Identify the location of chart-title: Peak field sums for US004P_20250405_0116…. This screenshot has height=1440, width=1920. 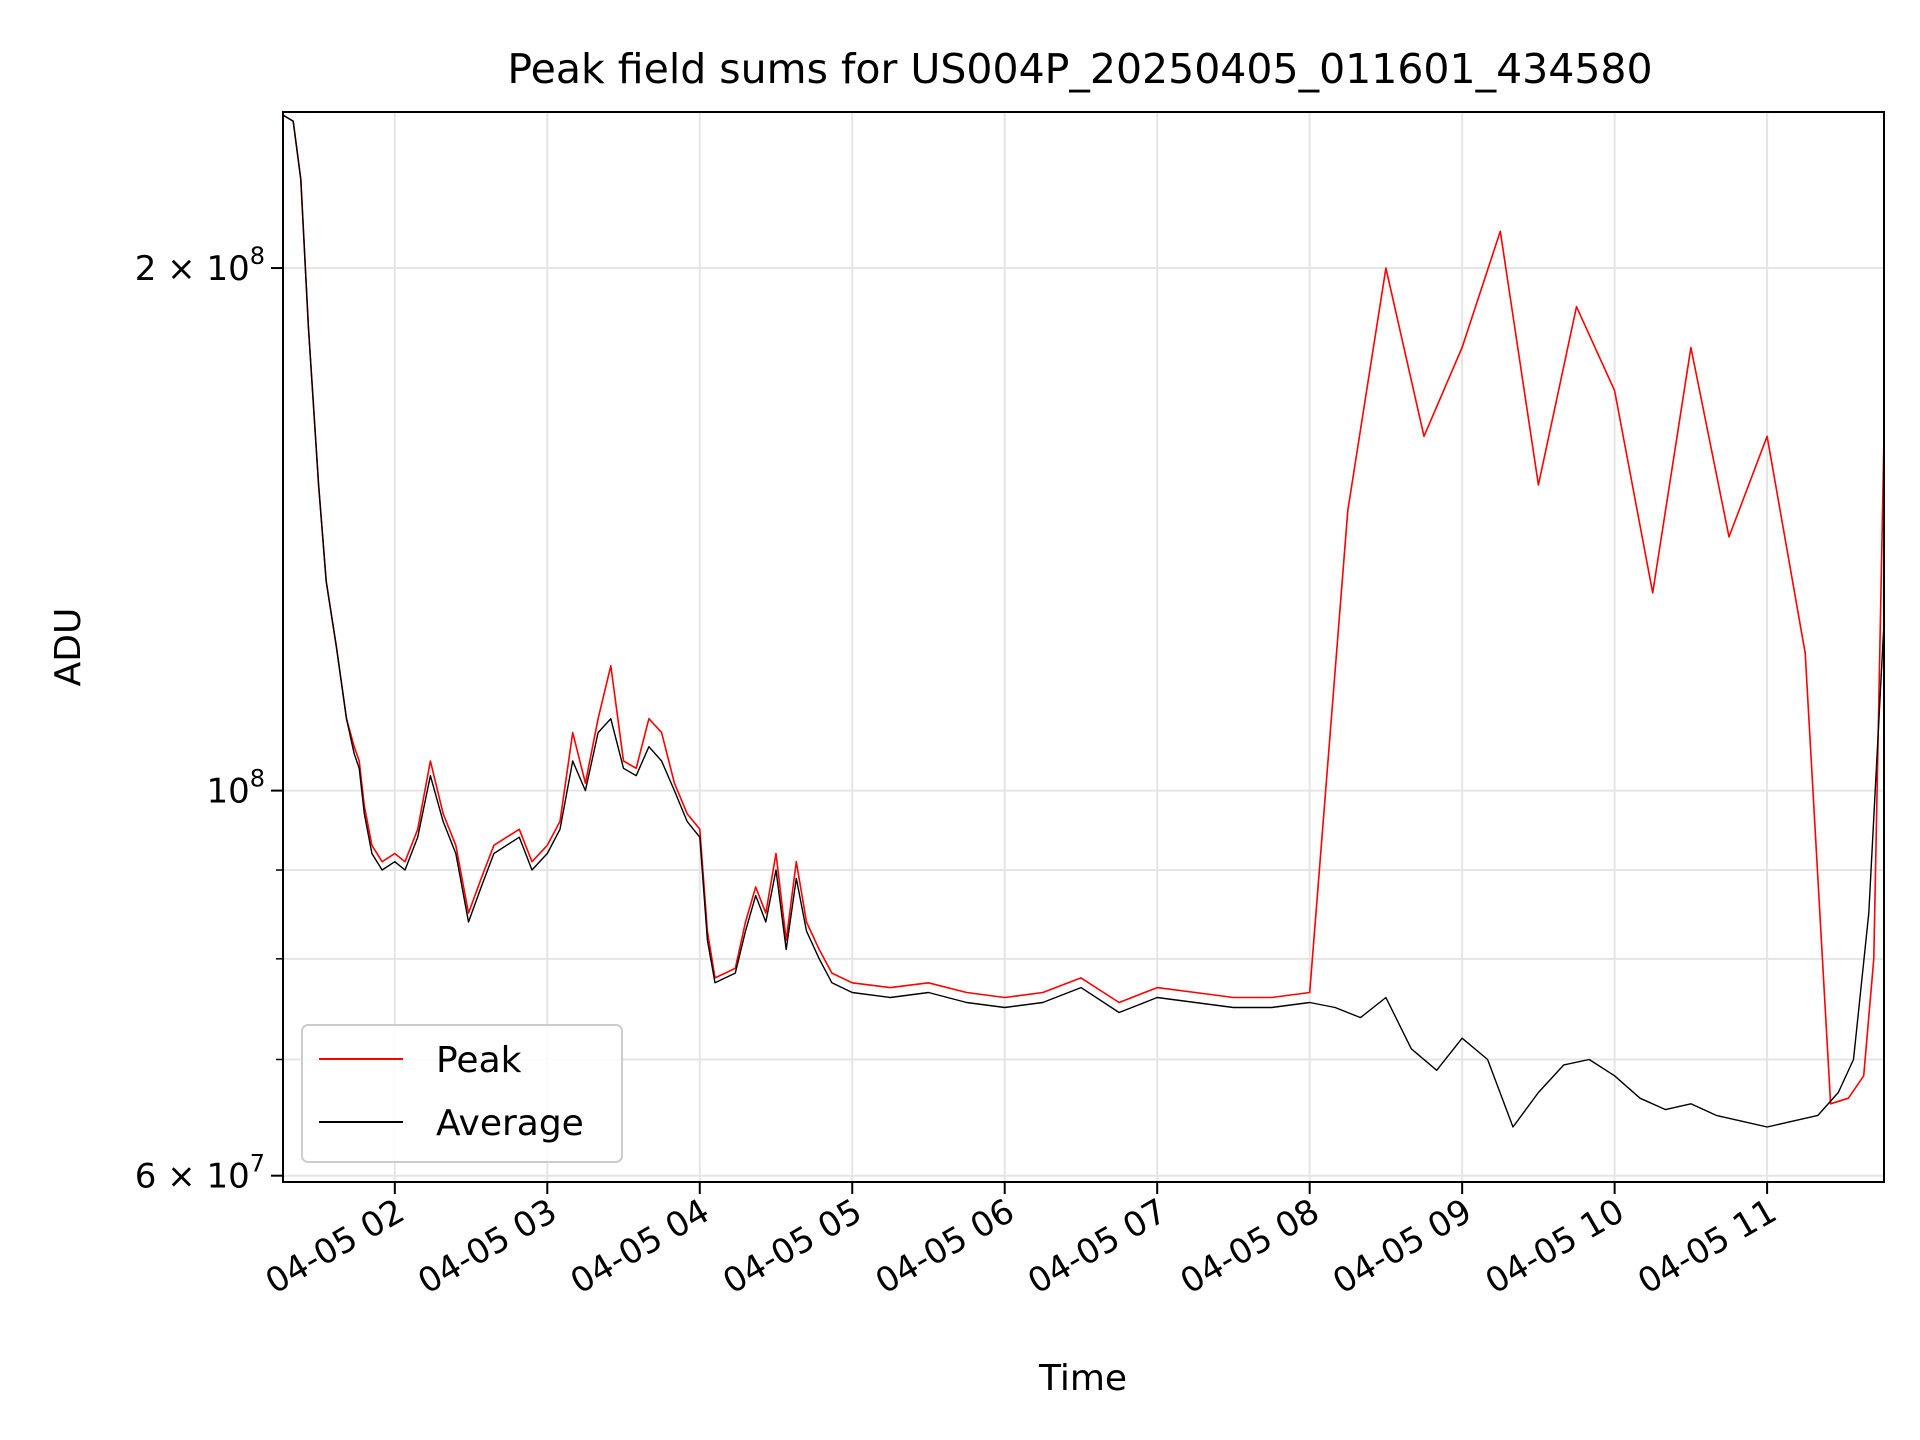
(1079, 69).